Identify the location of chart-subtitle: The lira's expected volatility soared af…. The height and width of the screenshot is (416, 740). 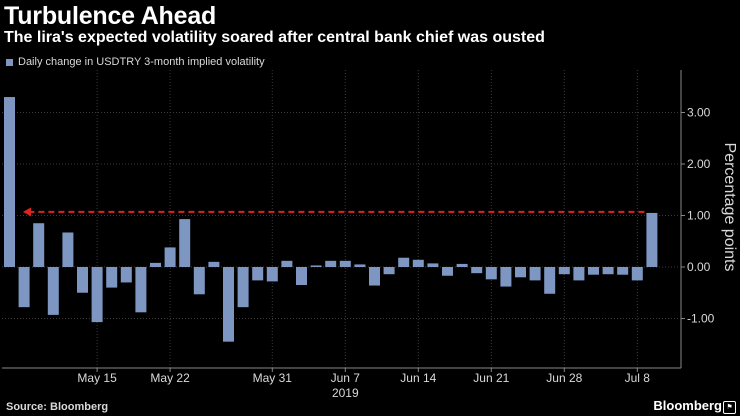
(274, 37).